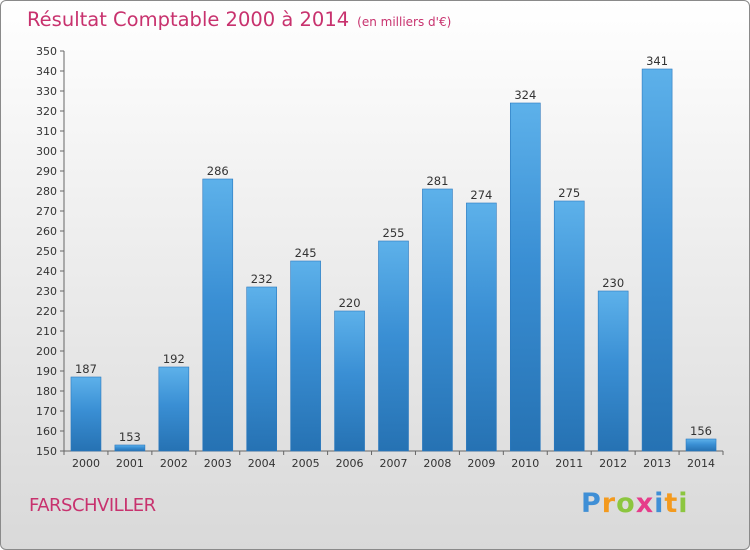 Image resolution: width=750 pixels, height=550 pixels. I want to click on data-label-2000: 187, so click(86, 369).